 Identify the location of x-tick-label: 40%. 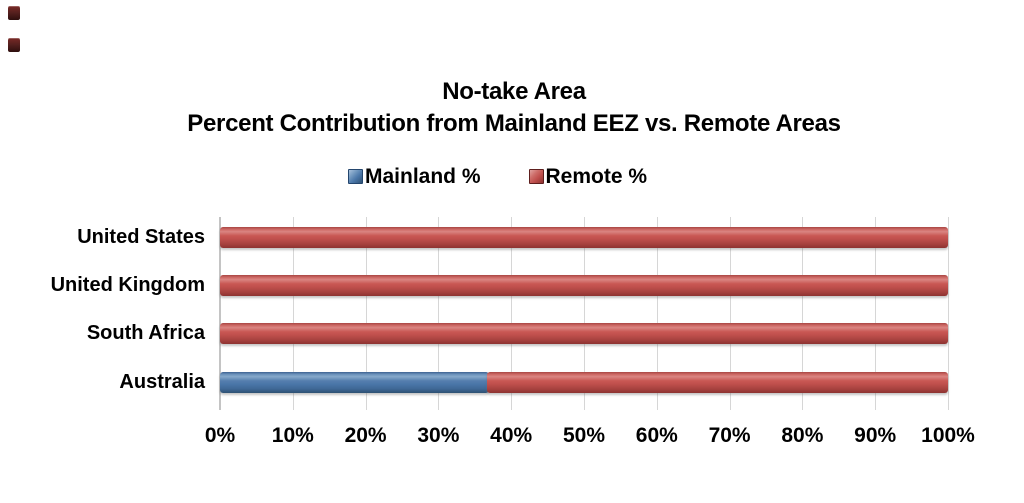
(511, 435).